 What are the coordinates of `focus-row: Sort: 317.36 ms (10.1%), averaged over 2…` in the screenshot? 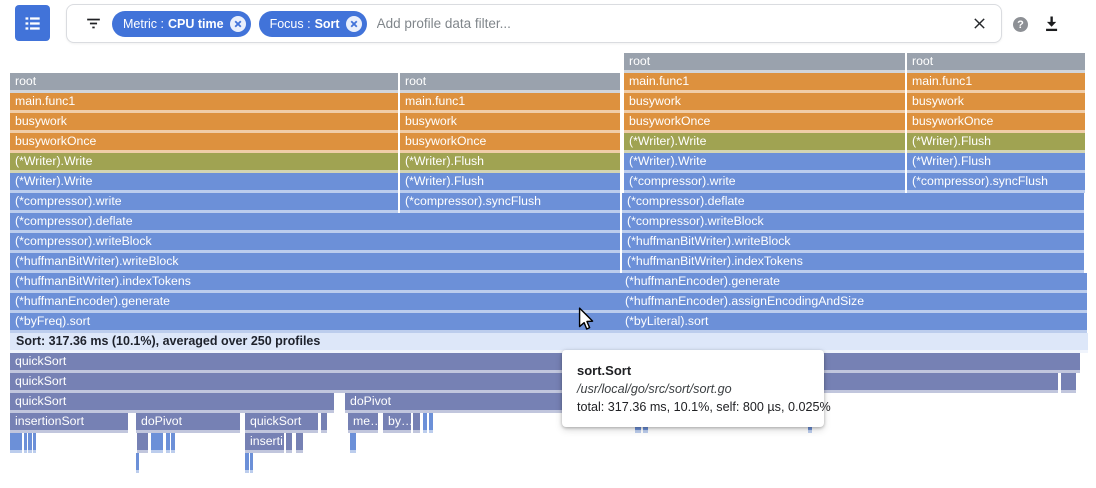 It's located at (549, 343).